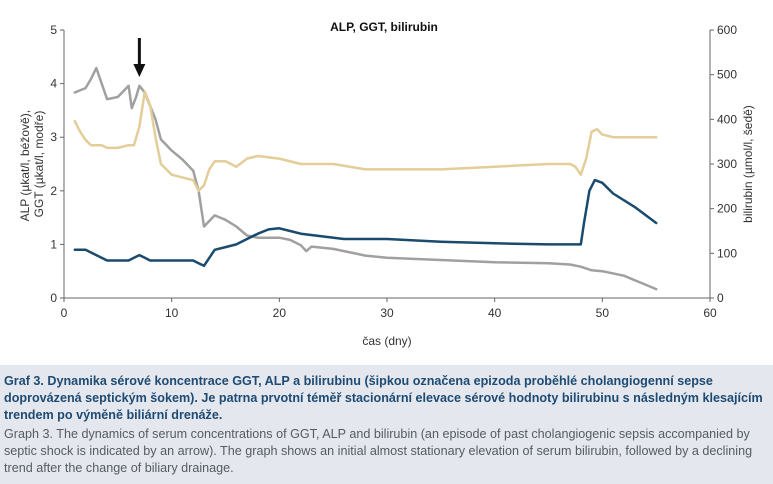 The width and height of the screenshot is (773, 484). What do you see at coordinates (53, 137) in the screenshot?
I see `y-left-tick-label: 3` at bounding box center [53, 137].